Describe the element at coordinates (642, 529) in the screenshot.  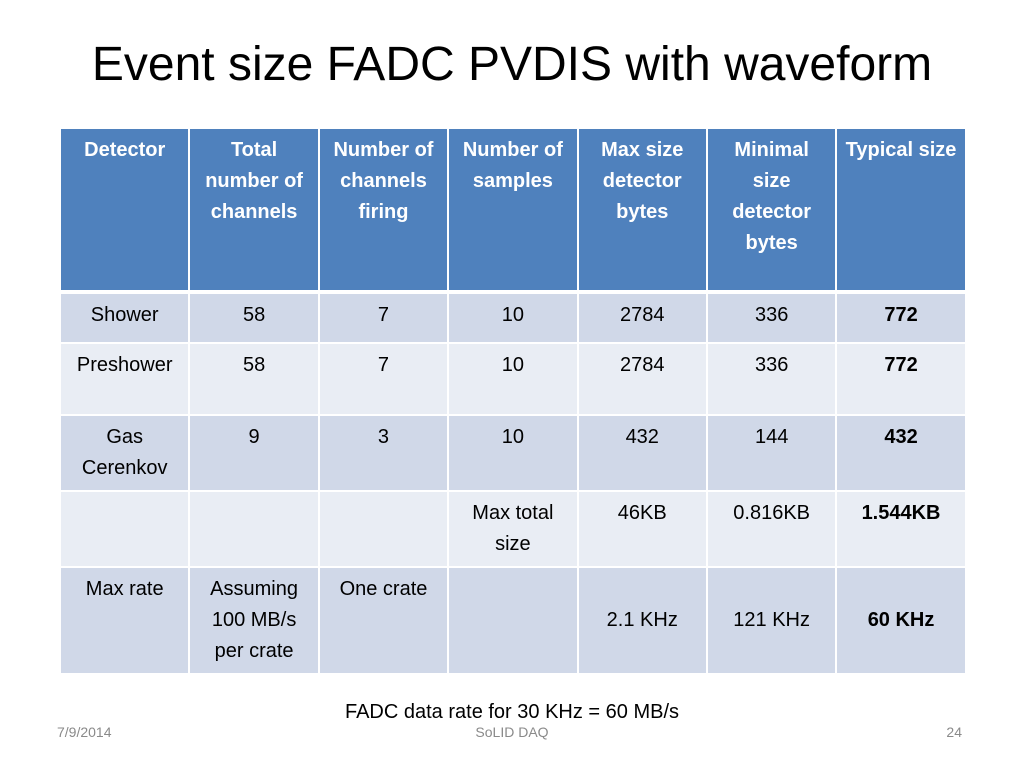
I see `cell-max-size: 46KB` at that location.